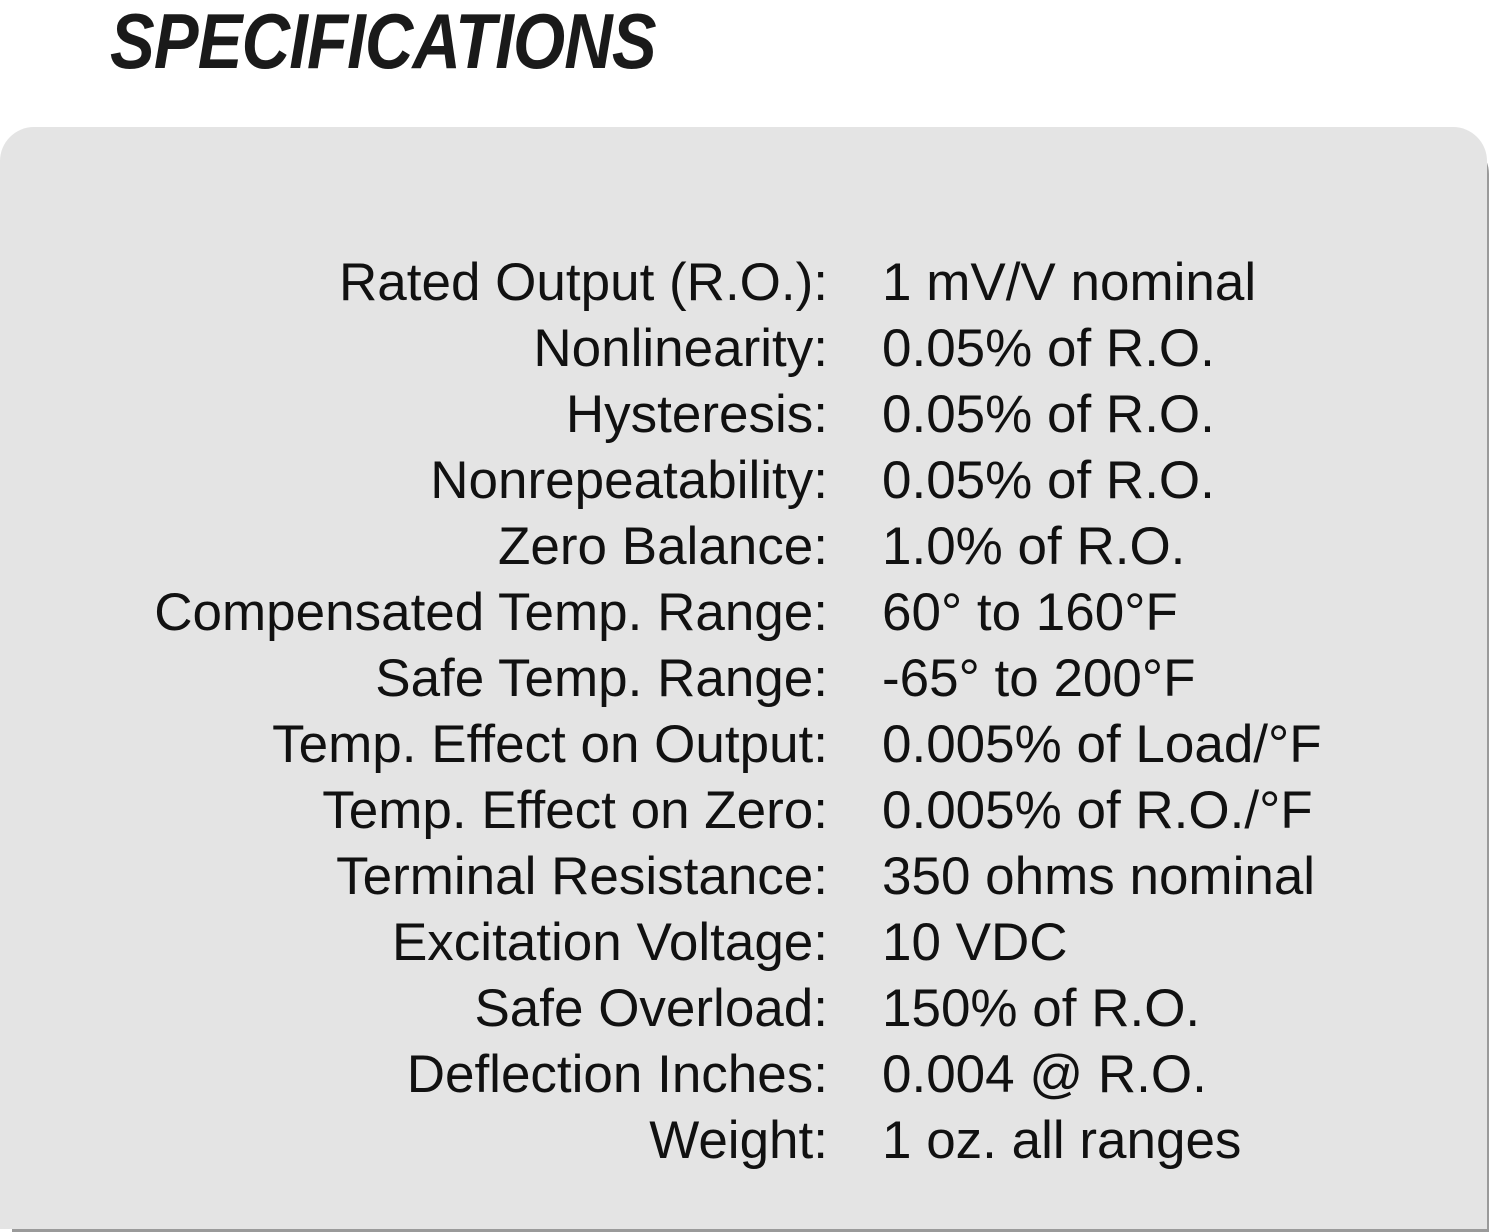  Describe the element at coordinates (663, 546) in the screenshot. I see `spec-label: Zero Balance:` at that location.